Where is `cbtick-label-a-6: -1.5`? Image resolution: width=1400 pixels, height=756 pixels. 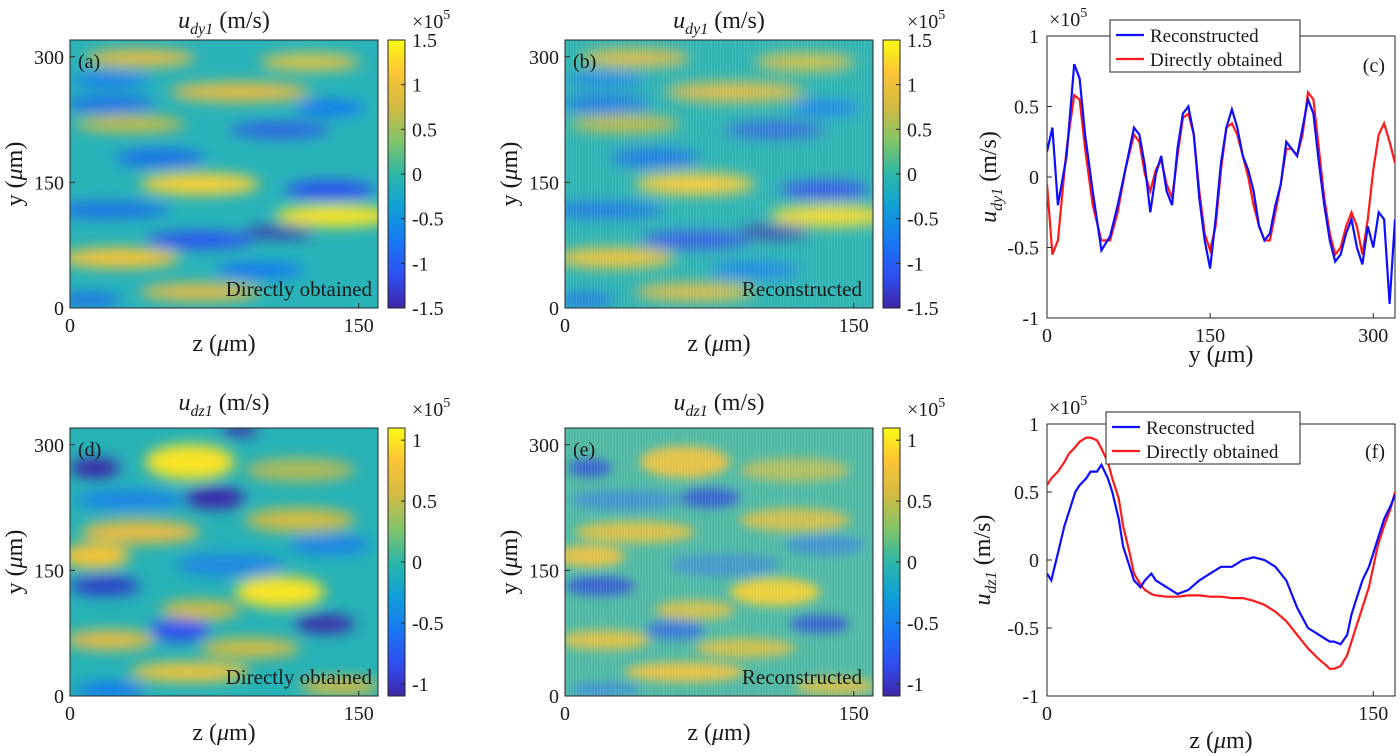 cbtick-label-a-6: -1.5 is located at coordinates (428, 309).